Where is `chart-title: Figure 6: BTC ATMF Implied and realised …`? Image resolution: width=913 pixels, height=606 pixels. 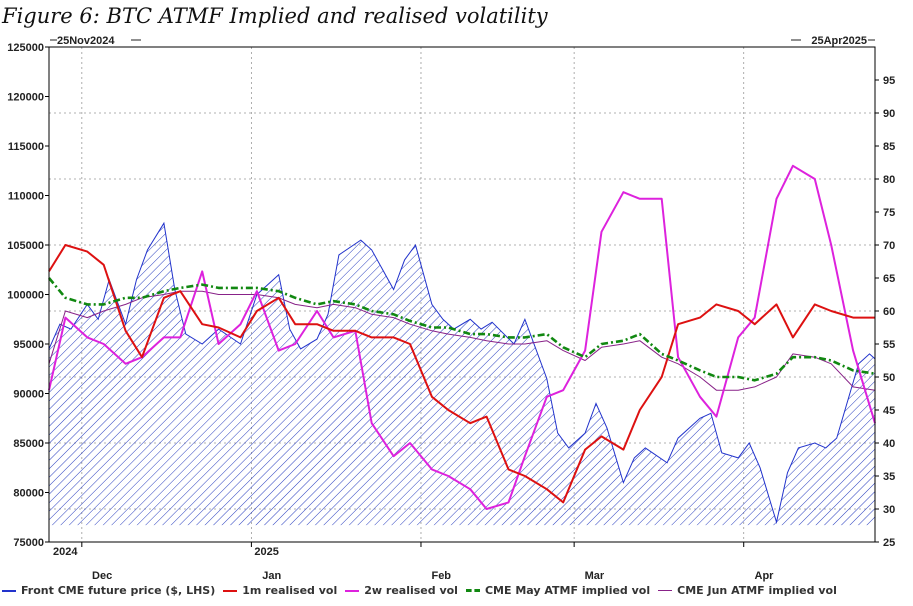
chart-title: Figure 6: BTC ATMF Implied and realised … is located at coordinates (275, 16).